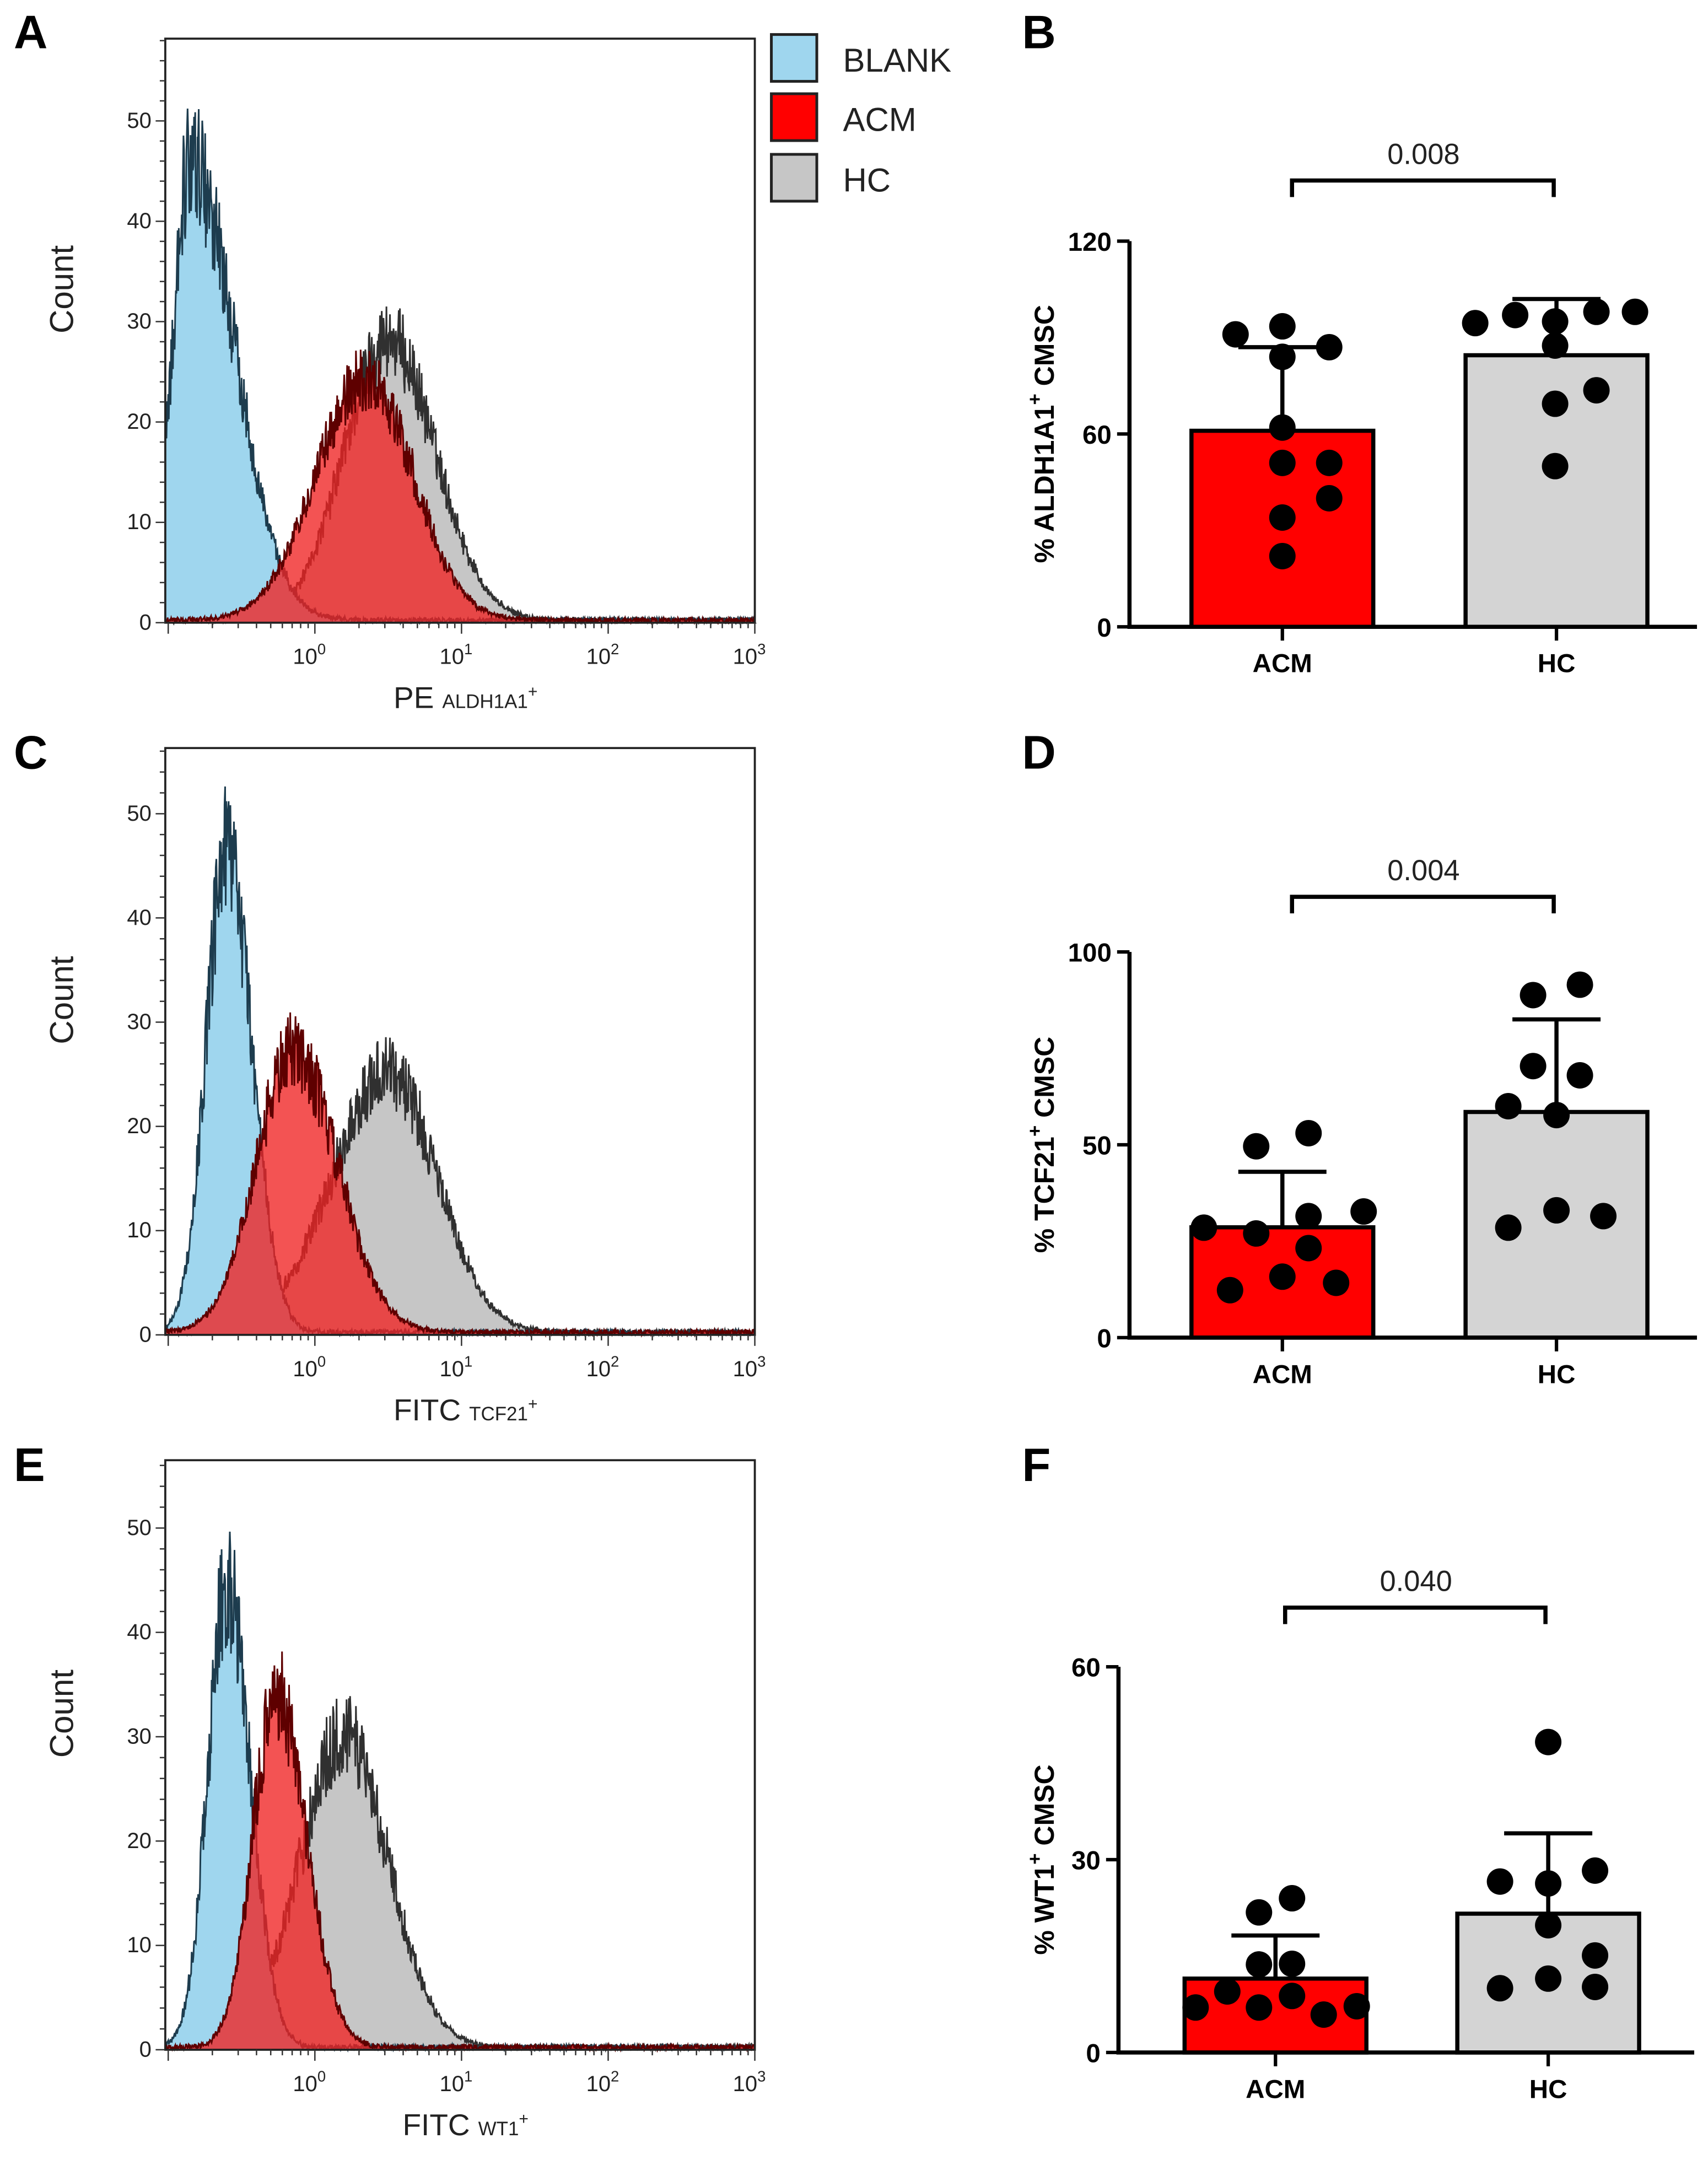 The image size is (1708, 2165). Describe the element at coordinates (30, 753) in the screenshot. I see `panel-label-c: C` at that location.